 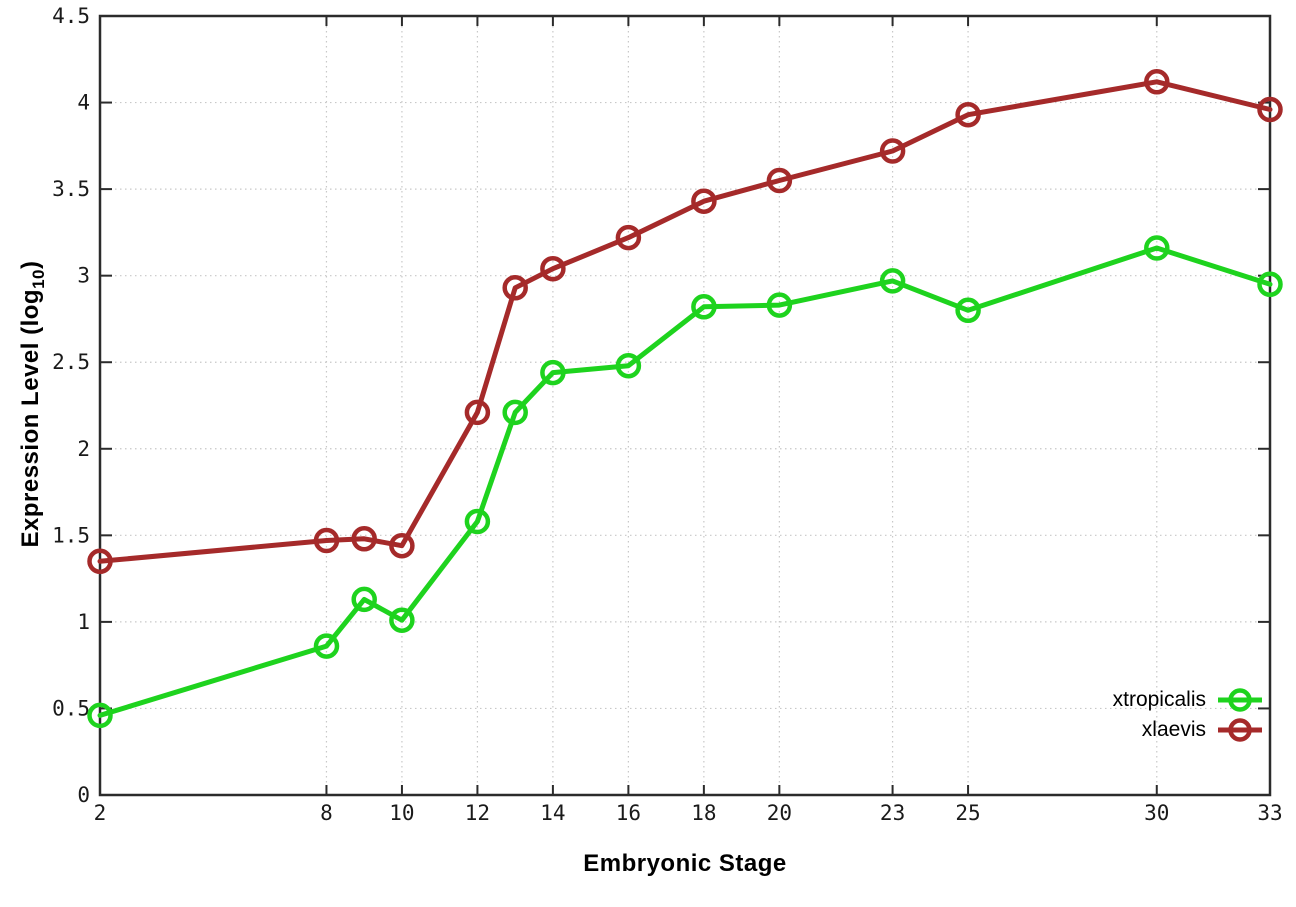 What do you see at coordinates (1159, 699) in the screenshot?
I see `legend-label: xtropicalis` at bounding box center [1159, 699].